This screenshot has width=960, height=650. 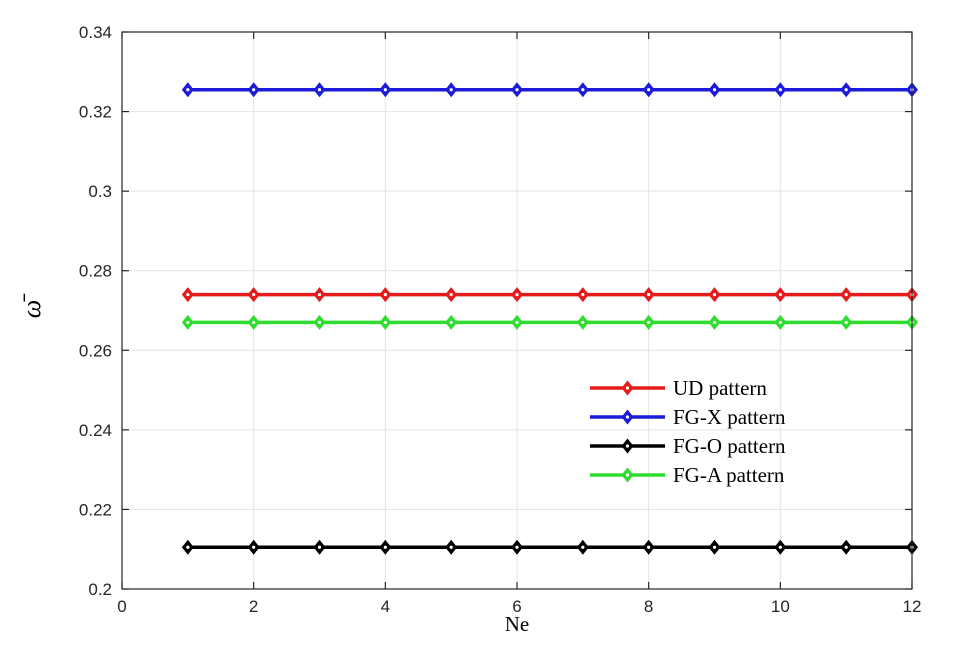 What do you see at coordinates (516, 606) in the screenshot?
I see `x-tick-label: 6` at bounding box center [516, 606].